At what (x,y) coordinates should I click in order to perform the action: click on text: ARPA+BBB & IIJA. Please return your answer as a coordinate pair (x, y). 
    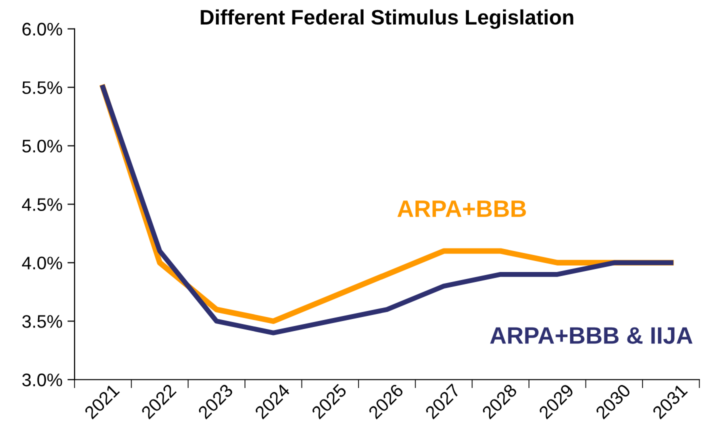
    Looking at the image, I should click on (591, 335).